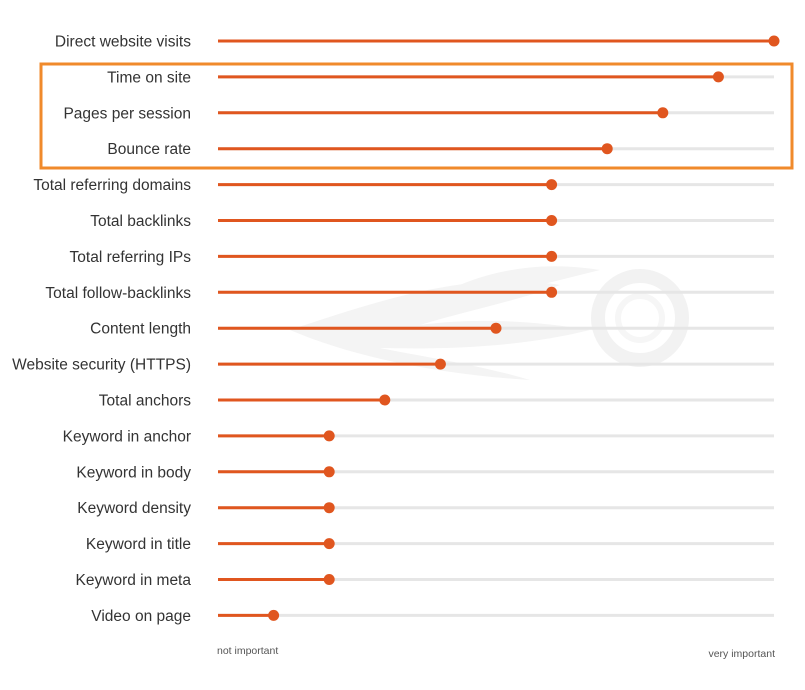 The image size is (805, 690). Describe the element at coordinates (425, 580) in the screenshot. I see `chart-row-keyword-in-meta: Keyword in meta` at that location.